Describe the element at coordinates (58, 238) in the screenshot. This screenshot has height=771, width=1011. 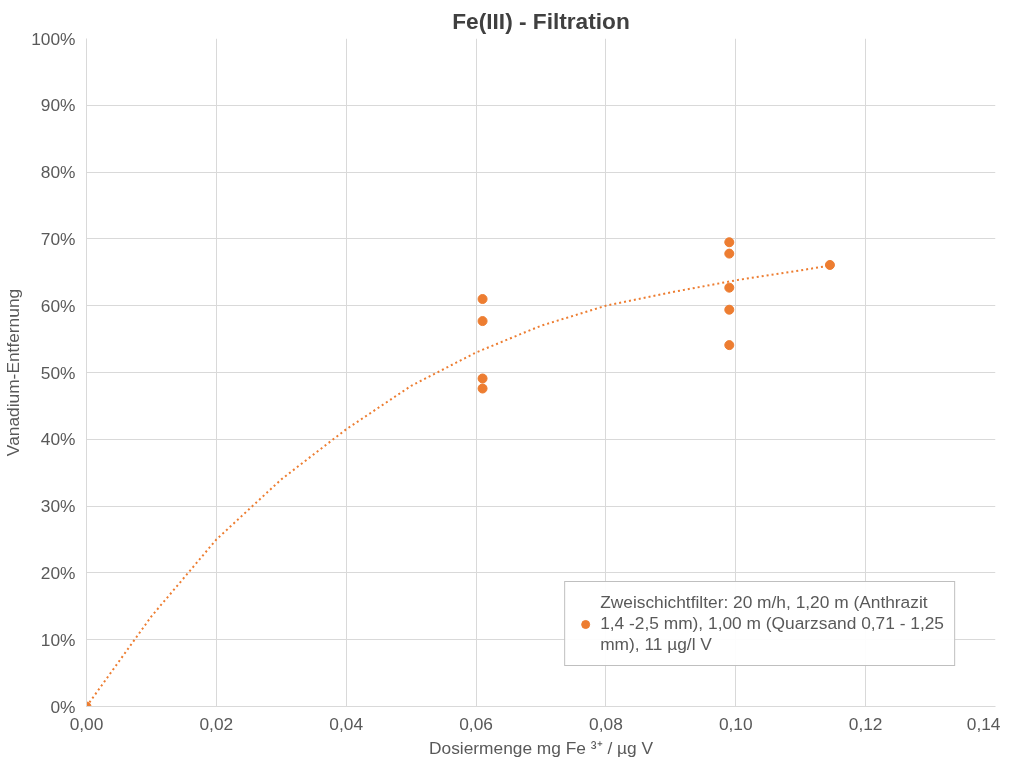
I see `y-tick-label: 70%` at that location.